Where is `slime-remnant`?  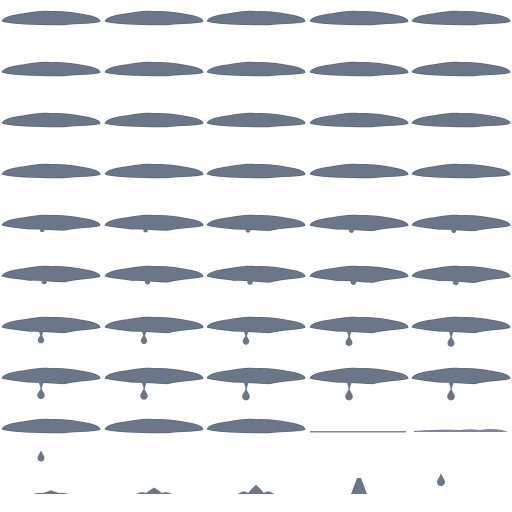
slime-remnant is located at coordinates (461, 430).